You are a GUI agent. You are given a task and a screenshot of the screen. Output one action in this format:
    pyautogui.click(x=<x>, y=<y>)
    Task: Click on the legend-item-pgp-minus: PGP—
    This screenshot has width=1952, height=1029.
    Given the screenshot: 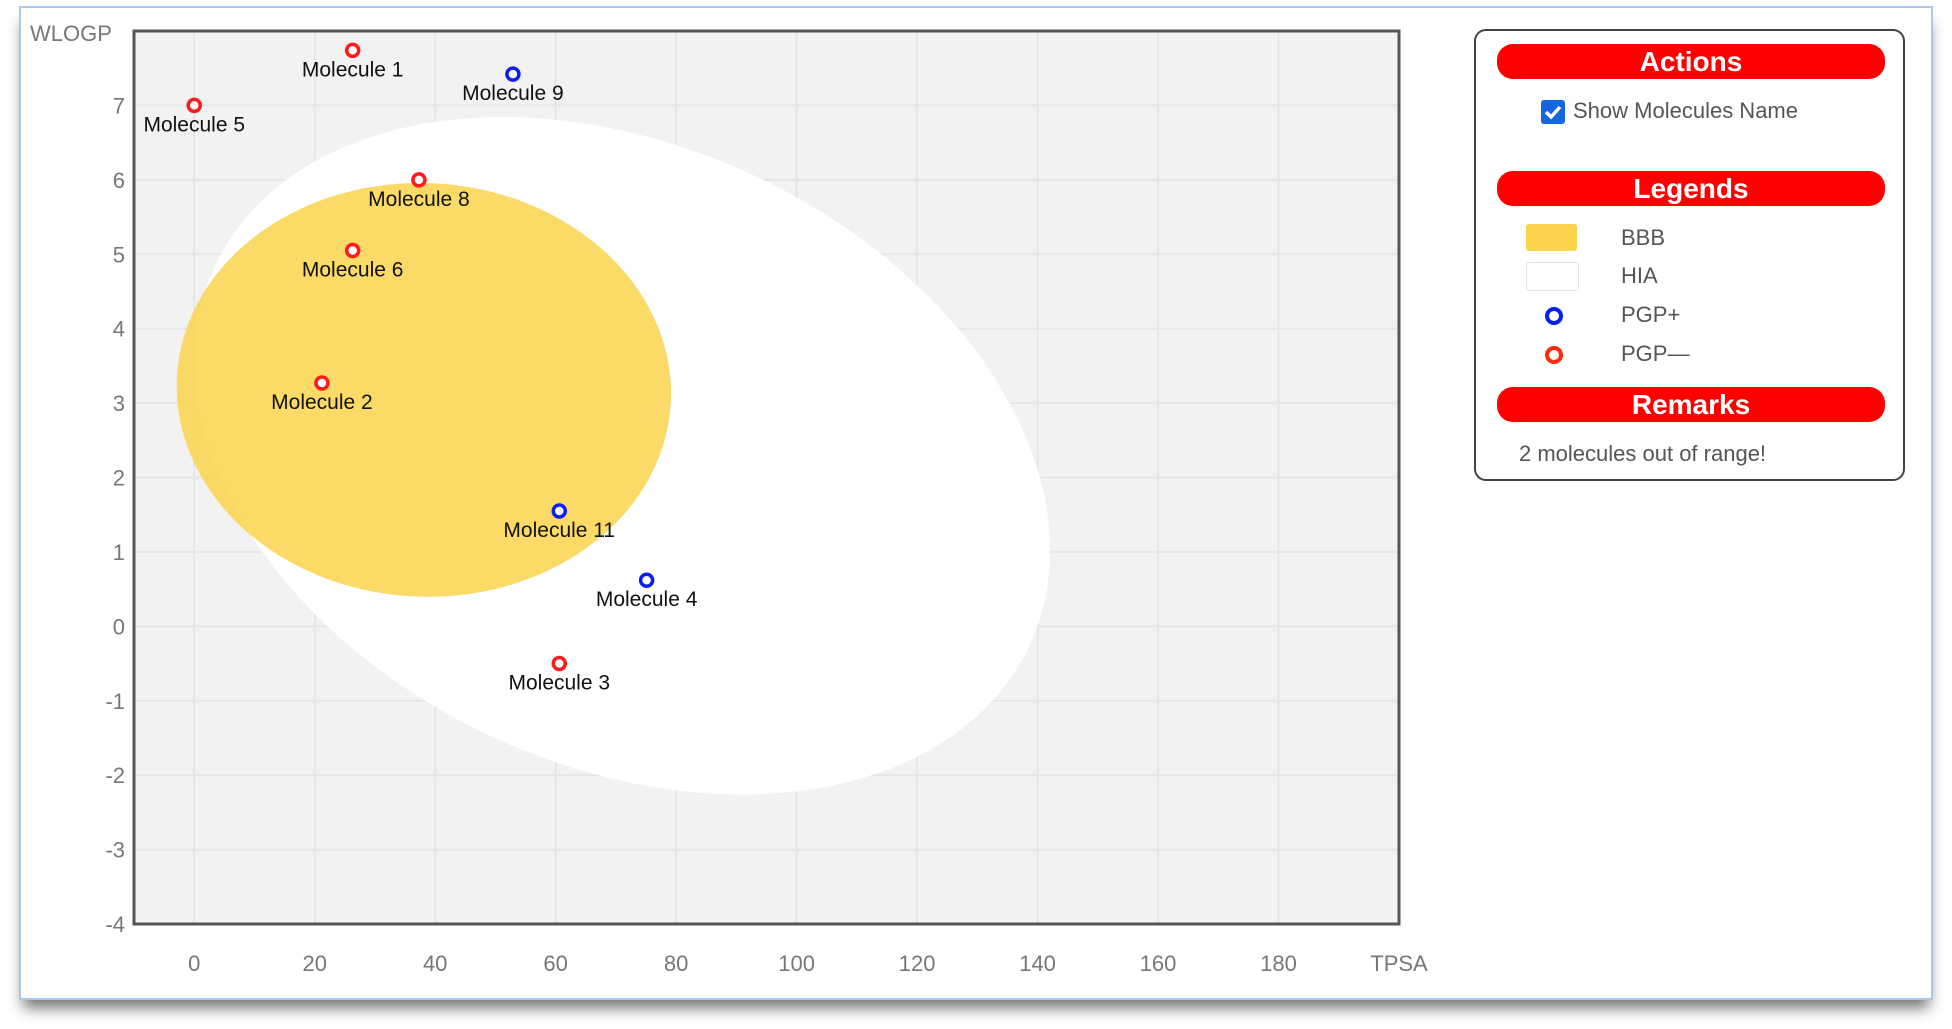 What is the action you would take?
    pyautogui.click(x=1696, y=354)
    